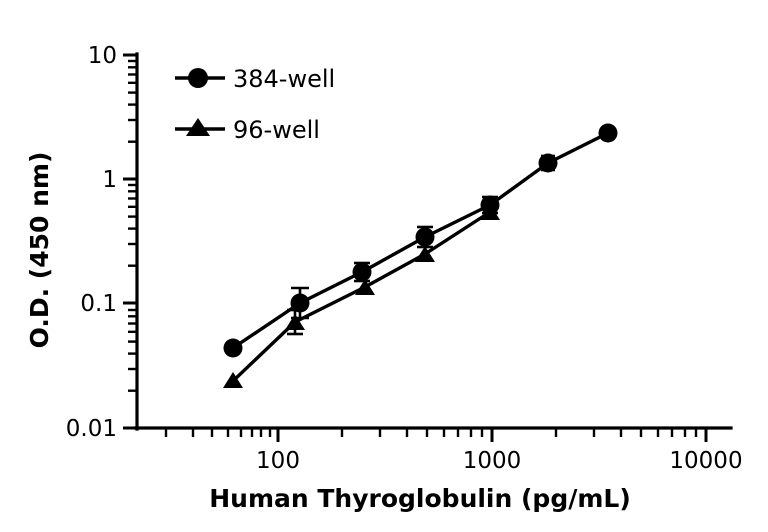  What do you see at coordinates (91, 242) in the screenshot?
I see `y-tick-labels: 10 1 0.1 0.01` at bounding box center [91, 242].